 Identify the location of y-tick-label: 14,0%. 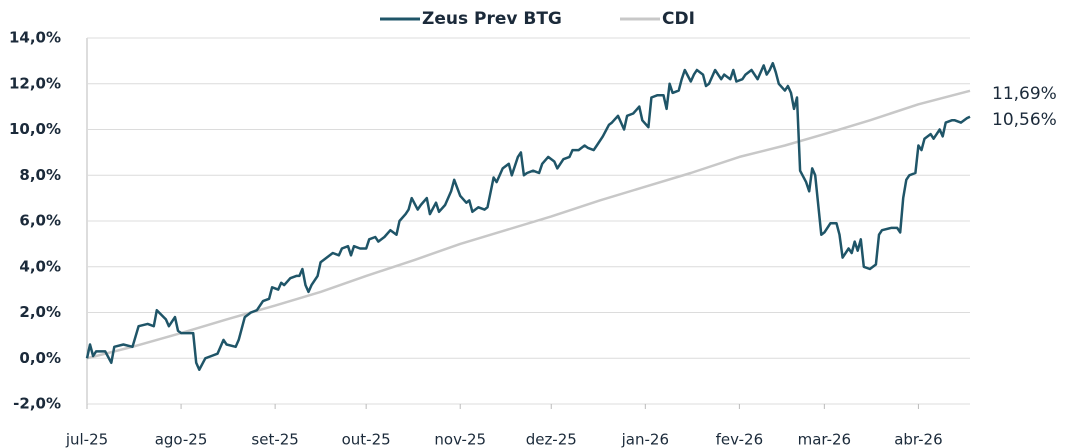
(35, 38).